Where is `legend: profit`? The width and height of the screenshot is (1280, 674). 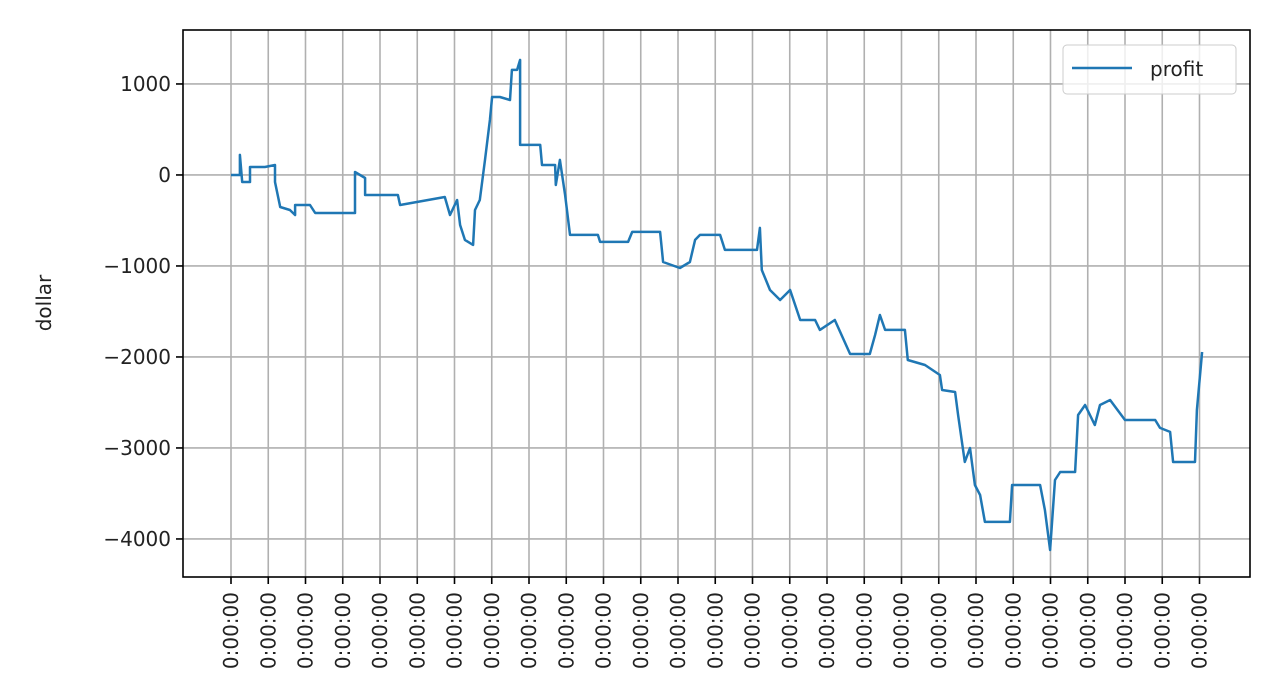 legend: profit is located at coordinates (1149, 69).